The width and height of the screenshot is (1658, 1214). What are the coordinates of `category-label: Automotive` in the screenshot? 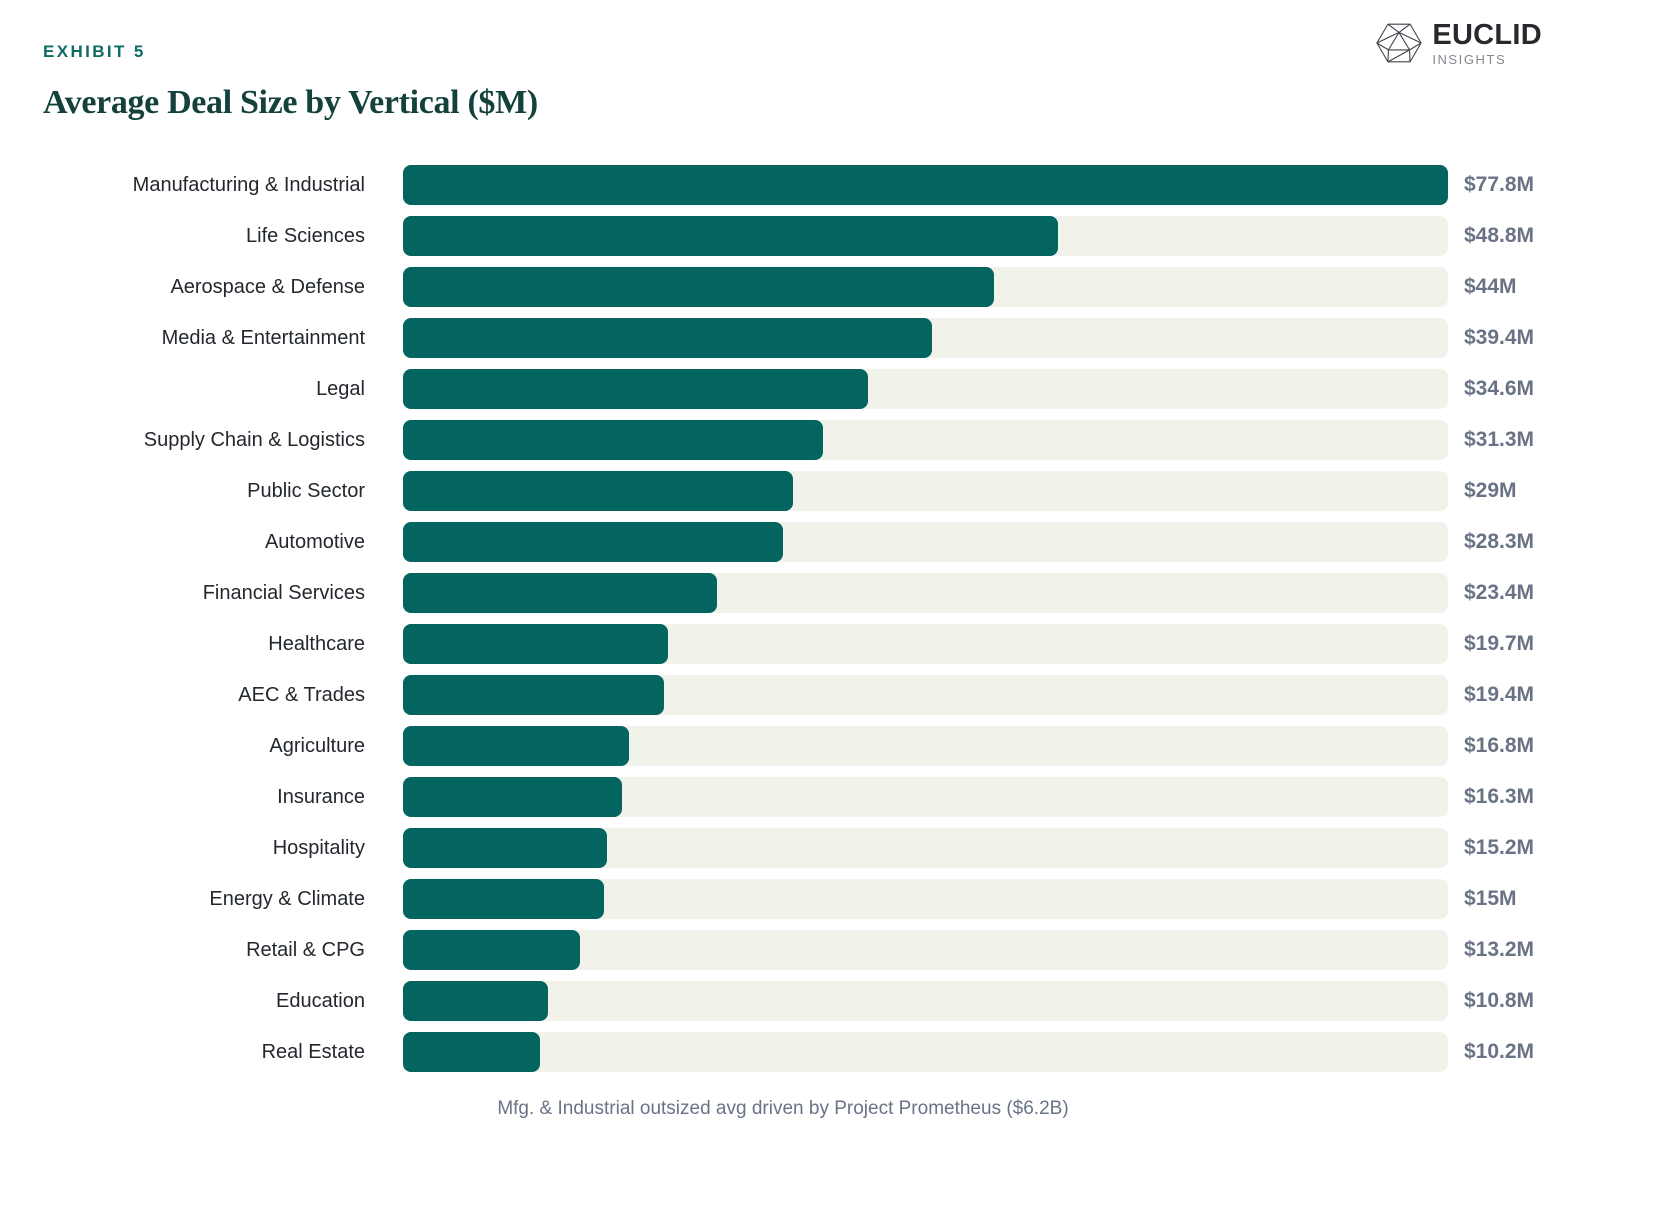 It's located at (314, 541).